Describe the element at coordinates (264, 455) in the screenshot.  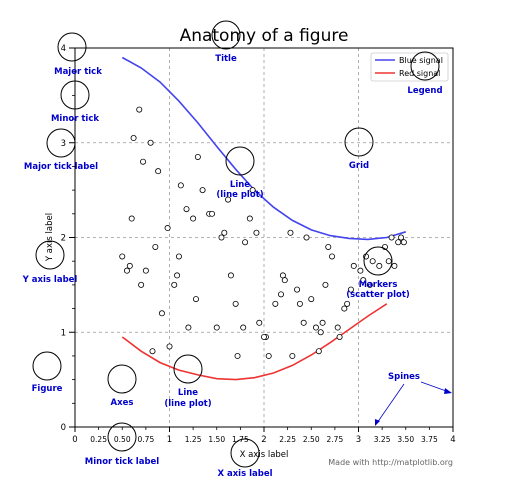
I see `x-axis-label: X axis label` at that location.